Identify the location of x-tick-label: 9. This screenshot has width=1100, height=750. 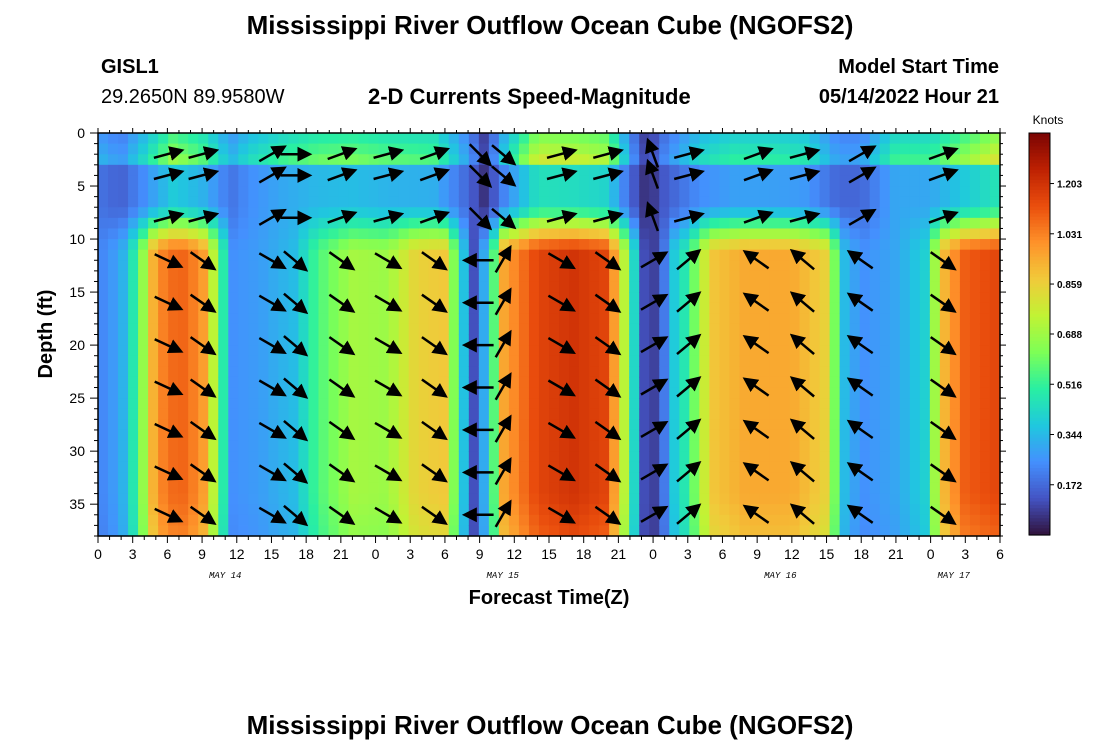
(480, 554).